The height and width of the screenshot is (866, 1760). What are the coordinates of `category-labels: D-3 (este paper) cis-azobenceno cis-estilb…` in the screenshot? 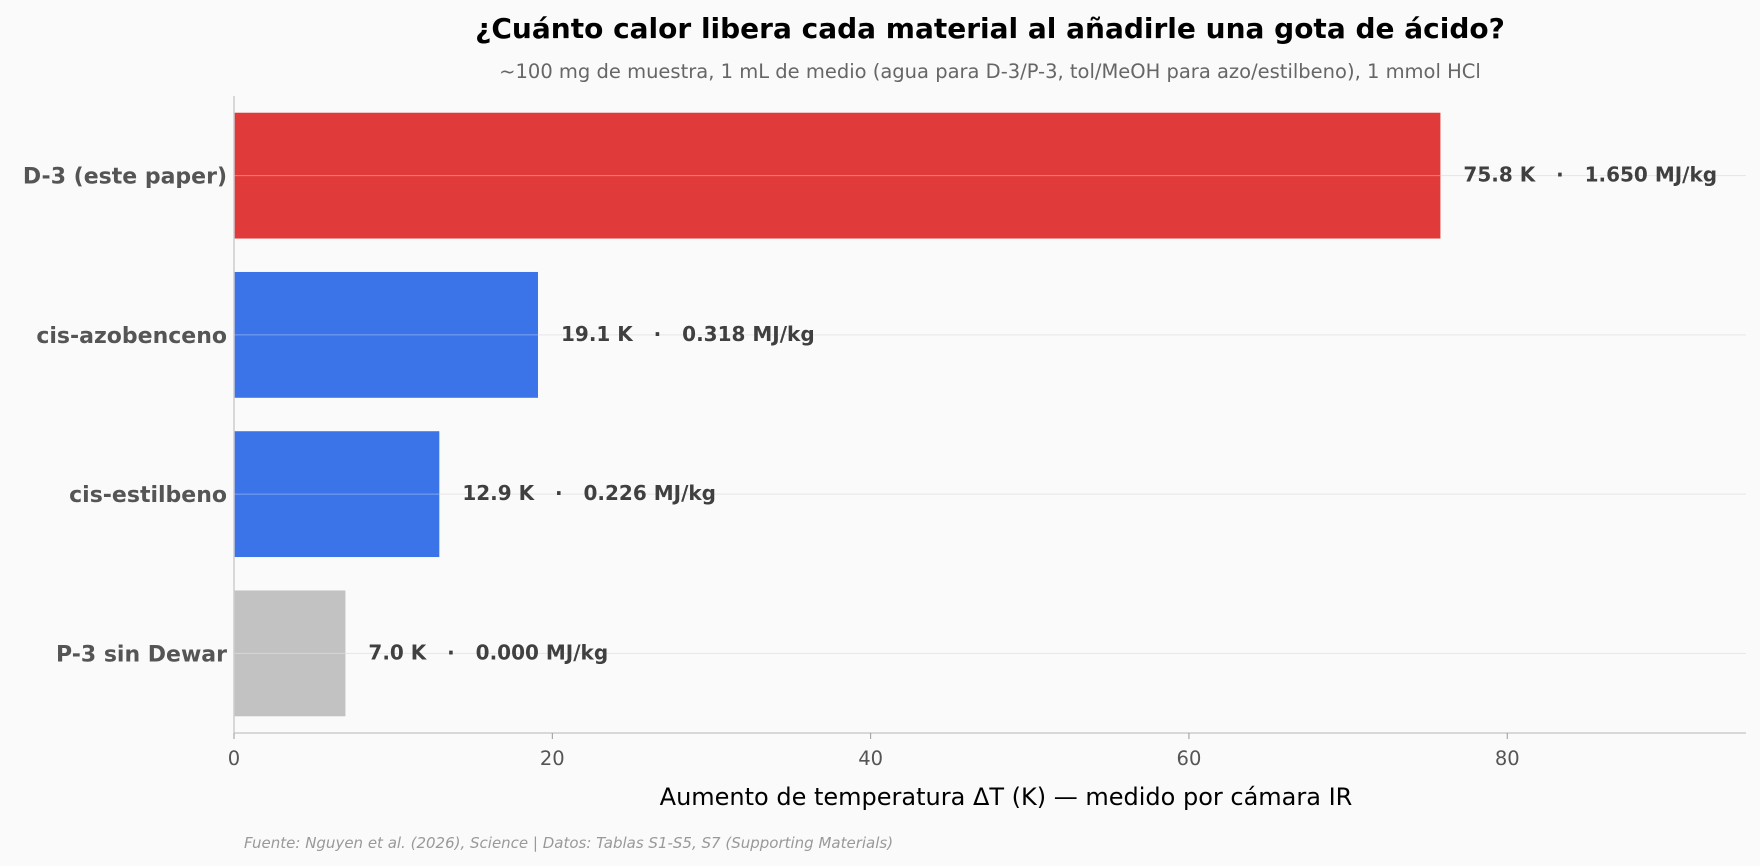 It's located at (125, 416).